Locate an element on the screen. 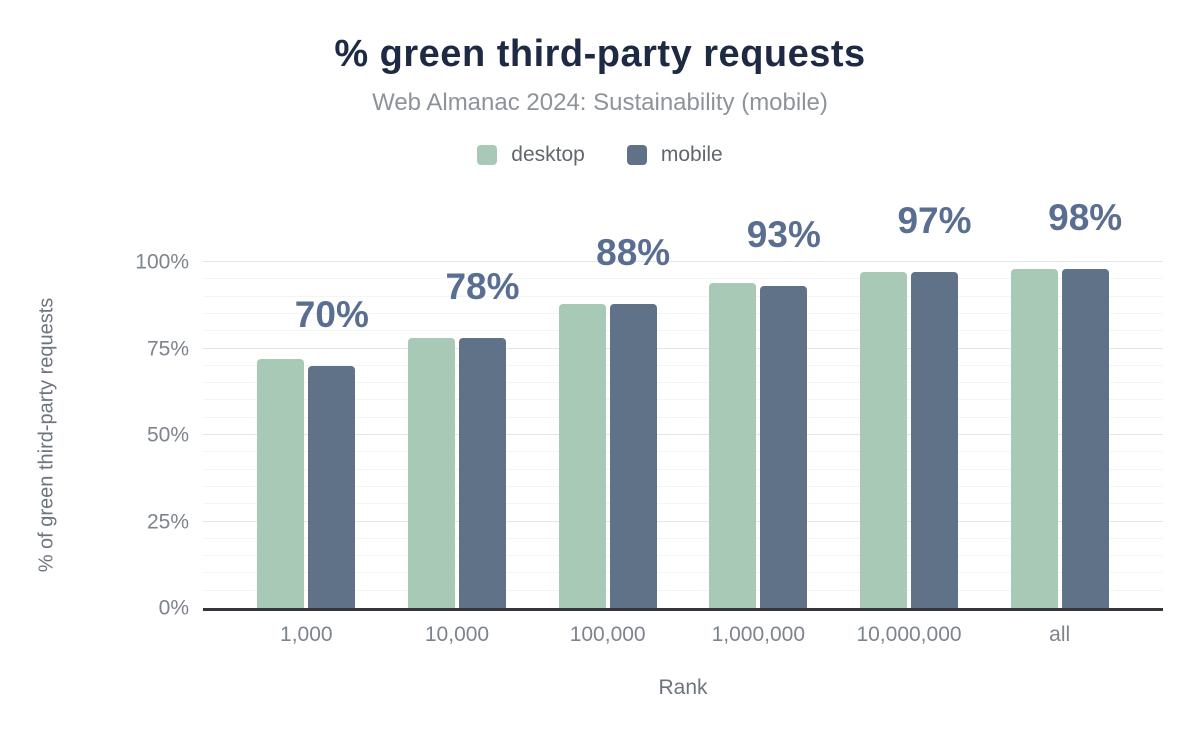  y-tick-75%: 75% is located at coordinates (167, 348).